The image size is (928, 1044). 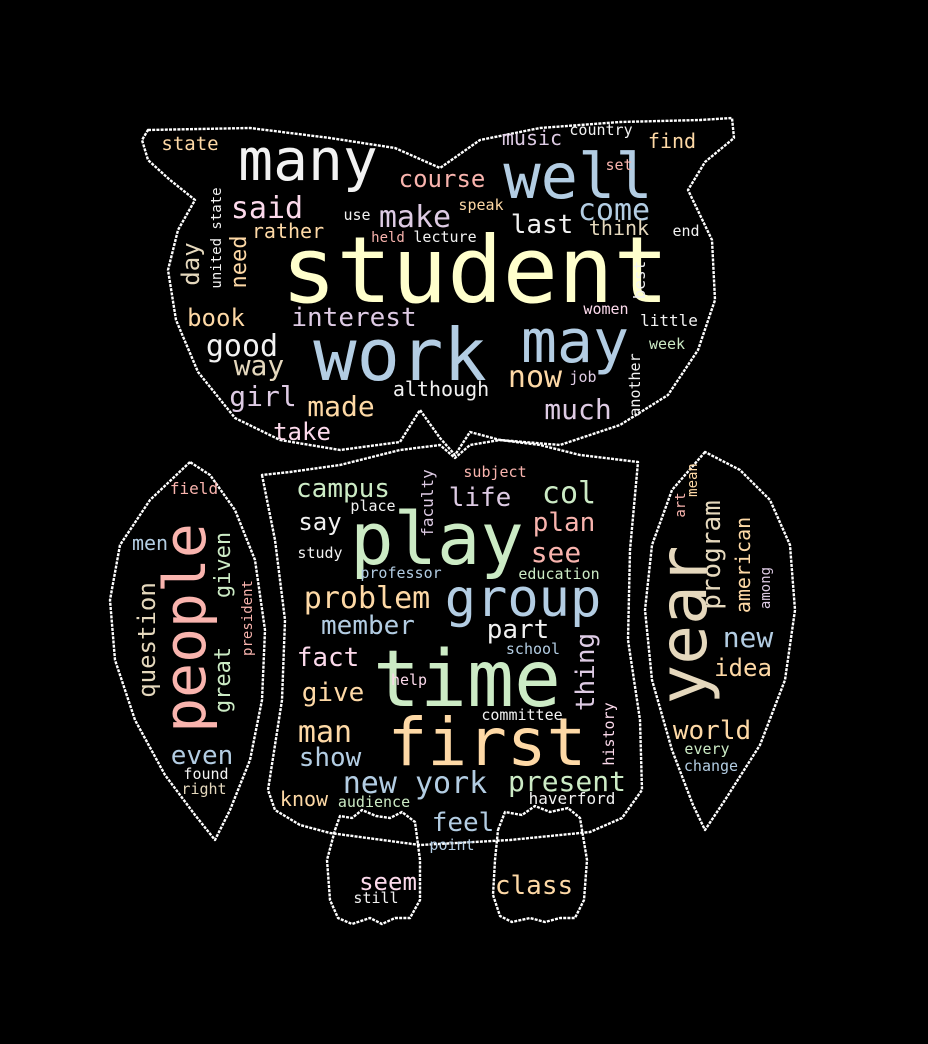 I want to click on word-make: make, so click(x=415, y=217).